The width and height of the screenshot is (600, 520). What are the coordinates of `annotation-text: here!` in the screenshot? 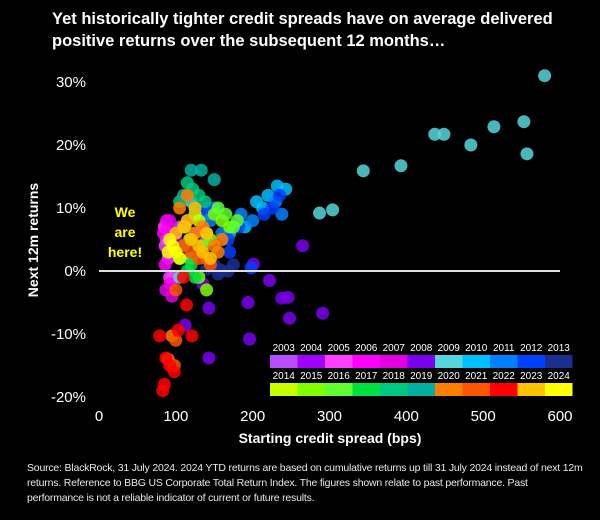 It's located at (125, 252).